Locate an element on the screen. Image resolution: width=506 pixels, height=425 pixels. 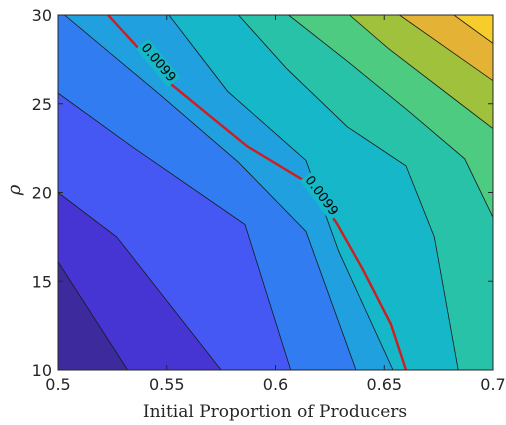
x-tick-label: 0.55 is located at coordinates (167, 384).